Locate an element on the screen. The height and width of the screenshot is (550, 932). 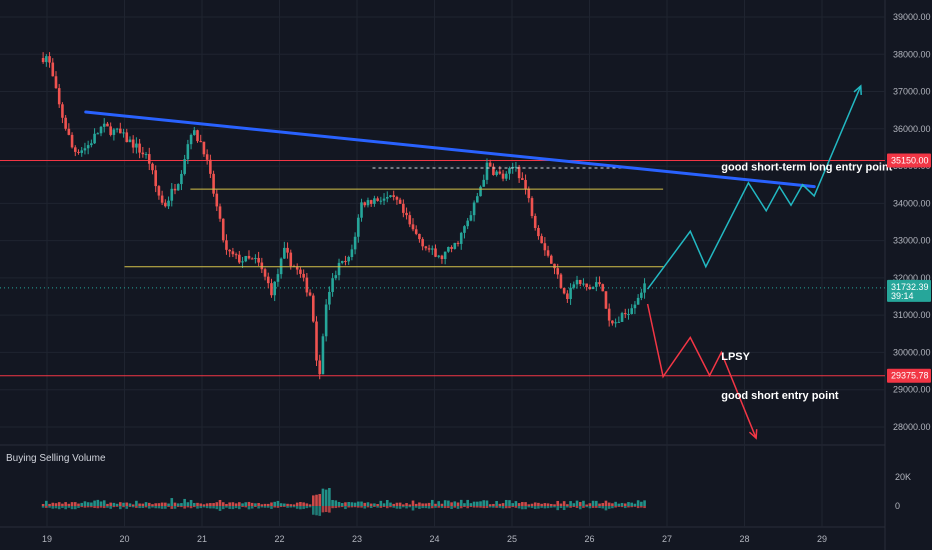
x-tick-label: 27 is located at coordinates (667, 539).